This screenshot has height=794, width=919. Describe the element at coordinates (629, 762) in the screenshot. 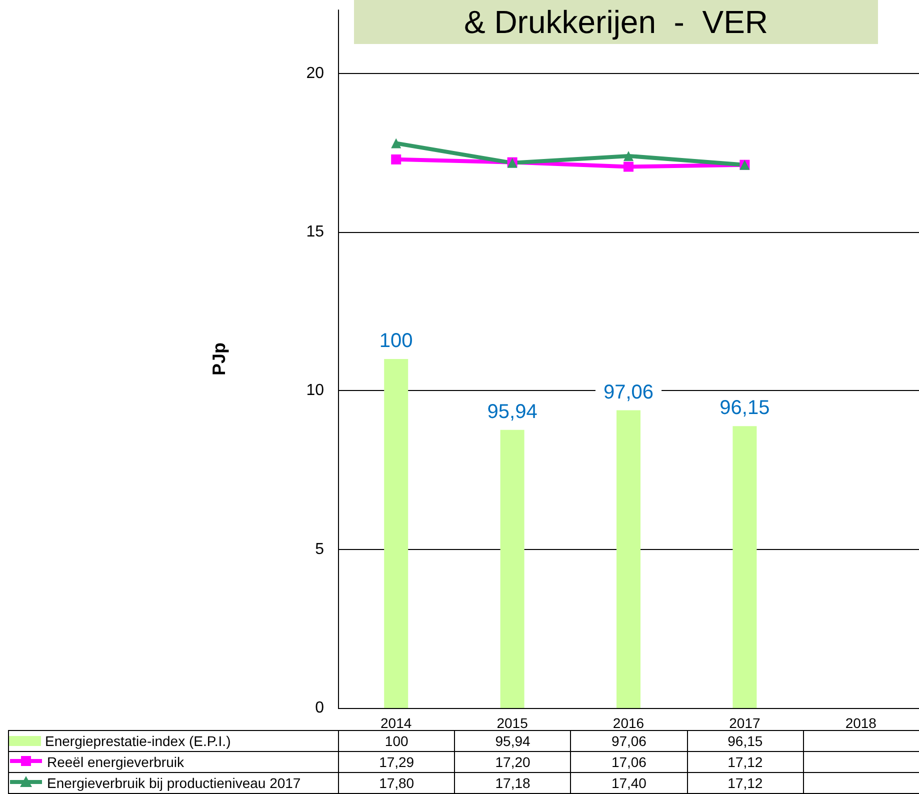

I see `data-label: 17,06` at that location.